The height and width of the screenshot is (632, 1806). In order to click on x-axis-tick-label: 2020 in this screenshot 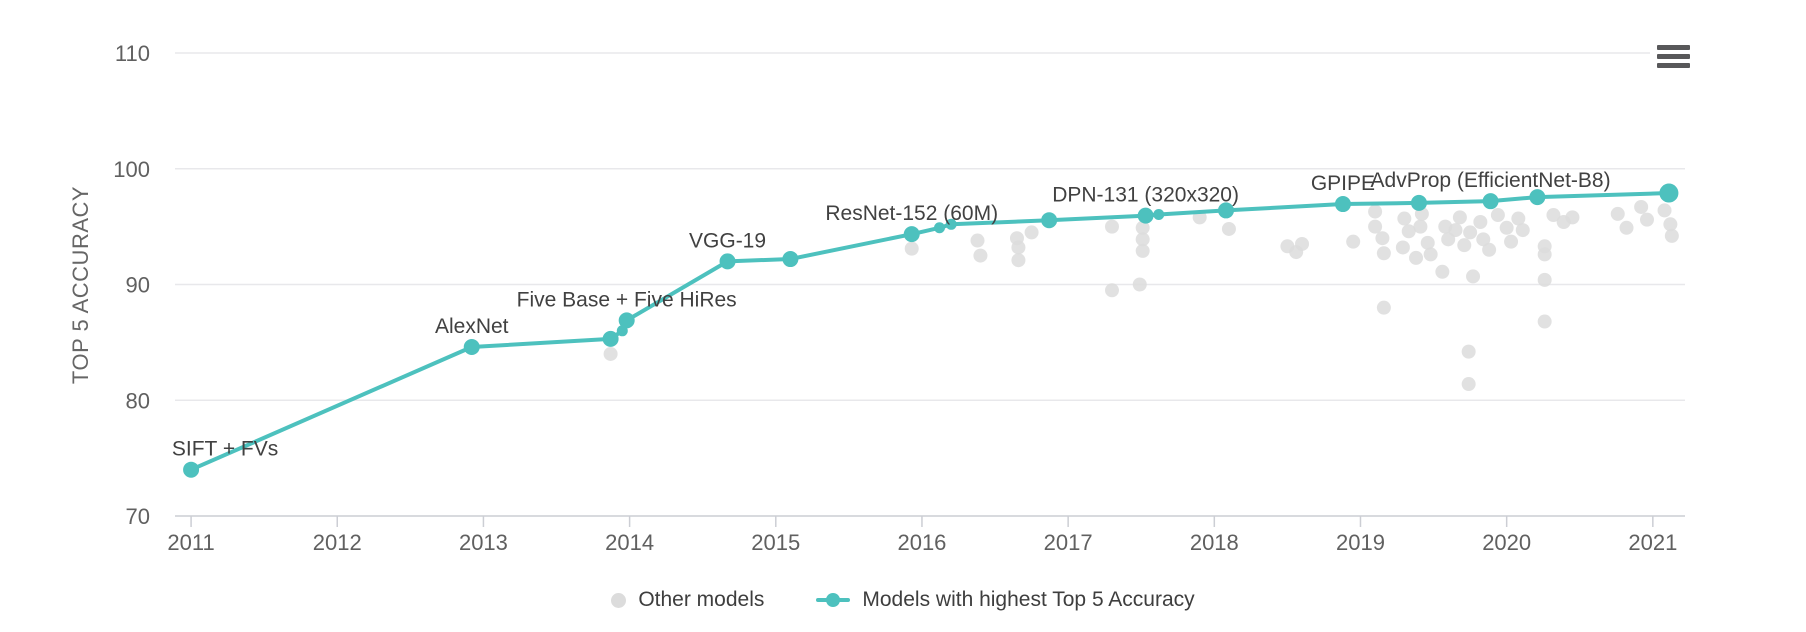, I will do `click(1506, 542)`.